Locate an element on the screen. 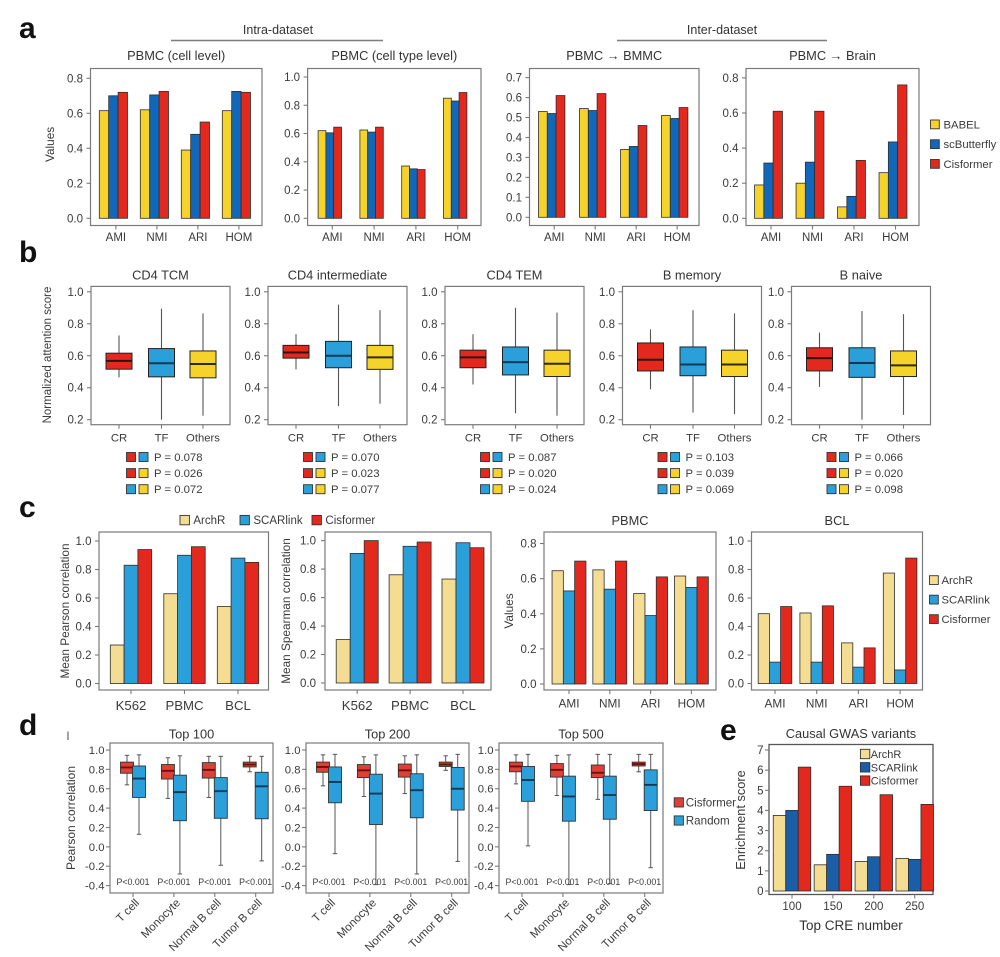 The width and height of the screenshot is (1000, 957). svg-text: Mean Pearson correlation is located at coordinates (65, 610).